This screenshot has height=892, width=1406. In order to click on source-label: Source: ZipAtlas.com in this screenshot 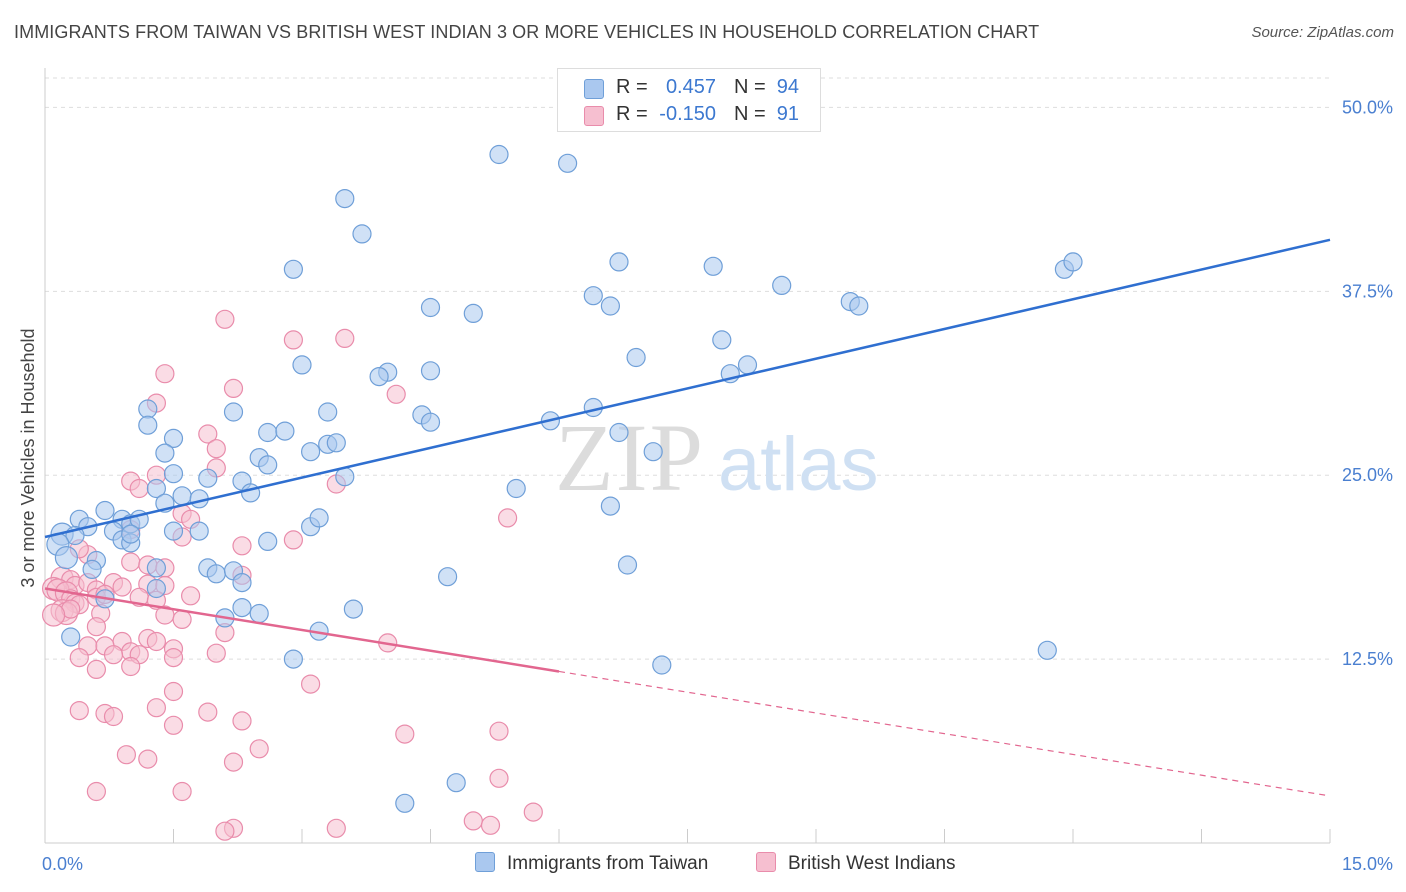, I will do `click(1322, 32)`.